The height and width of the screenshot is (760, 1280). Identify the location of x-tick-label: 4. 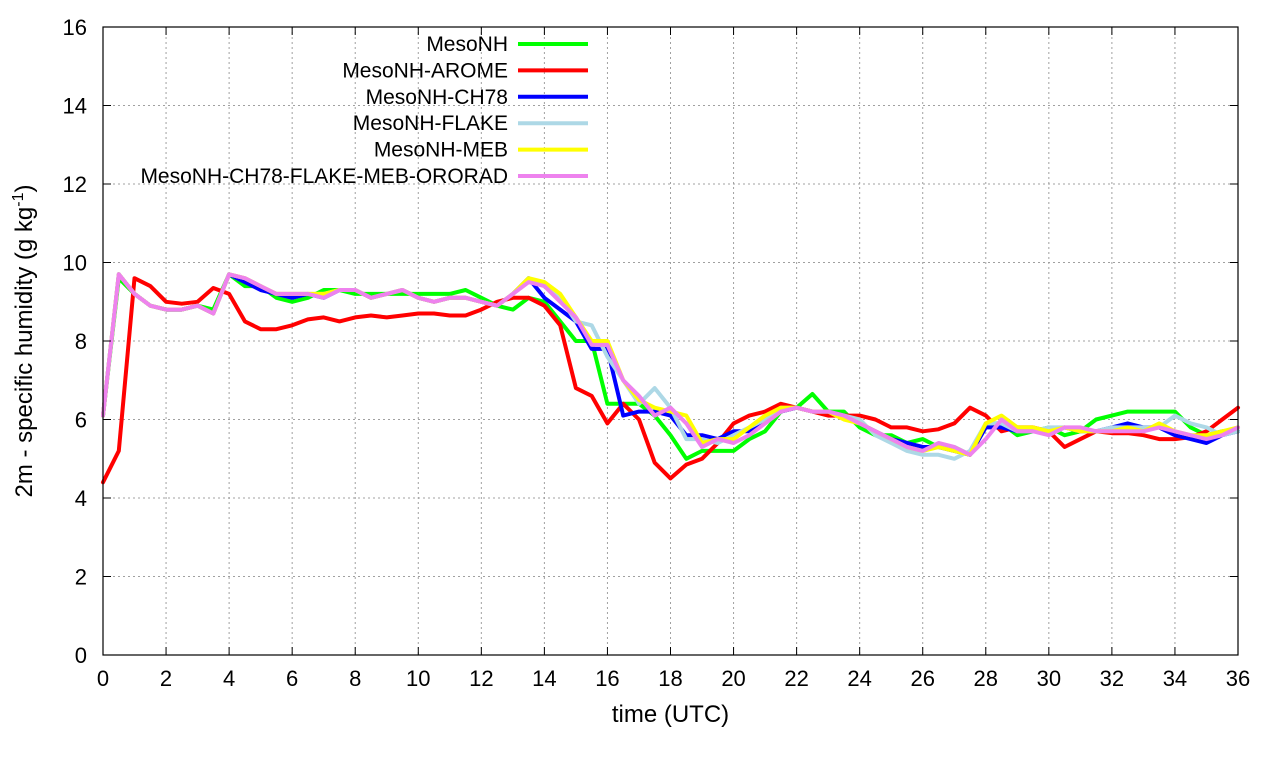
(229, 678).